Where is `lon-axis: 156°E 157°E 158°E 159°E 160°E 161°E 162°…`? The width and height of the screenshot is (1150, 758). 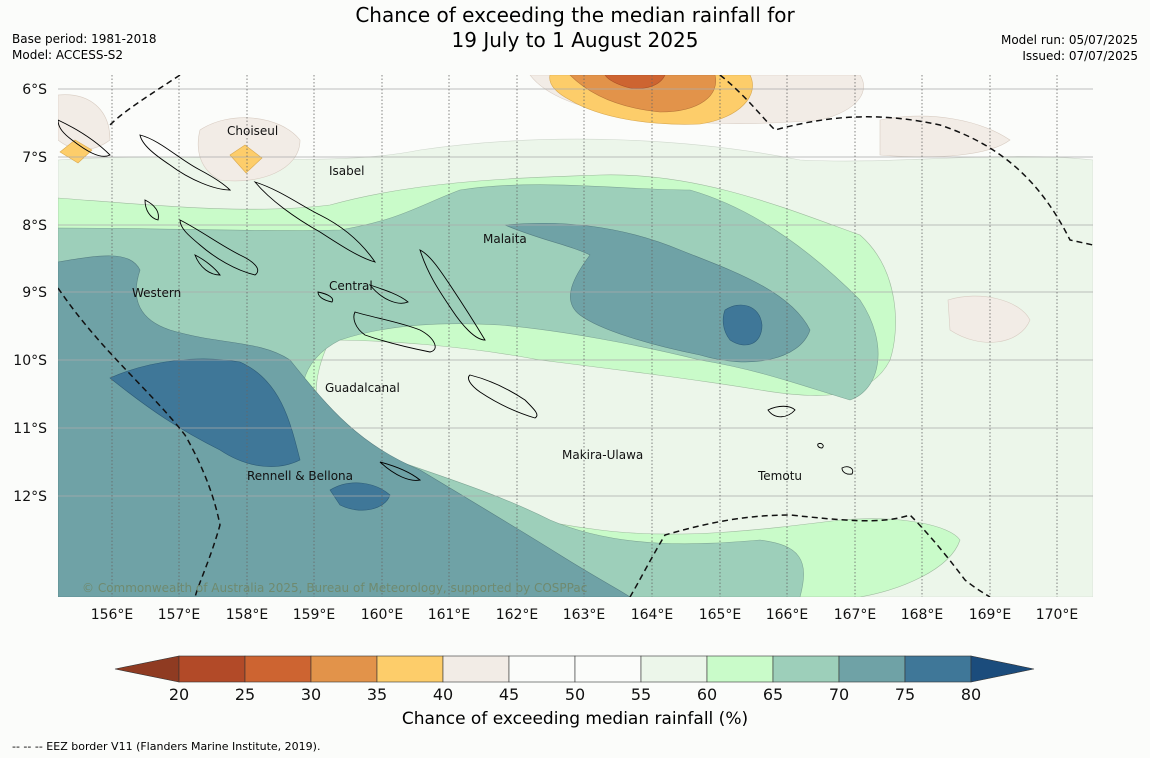
lon-axis: 156°E 157°E 158°E 159°E 160°E 161°E 162°… is located at coordinates (585, 615).